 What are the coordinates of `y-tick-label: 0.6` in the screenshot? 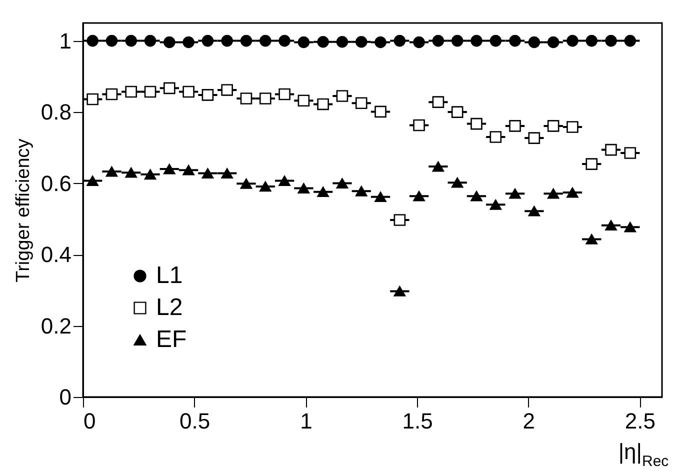 It's located at (56, 183).